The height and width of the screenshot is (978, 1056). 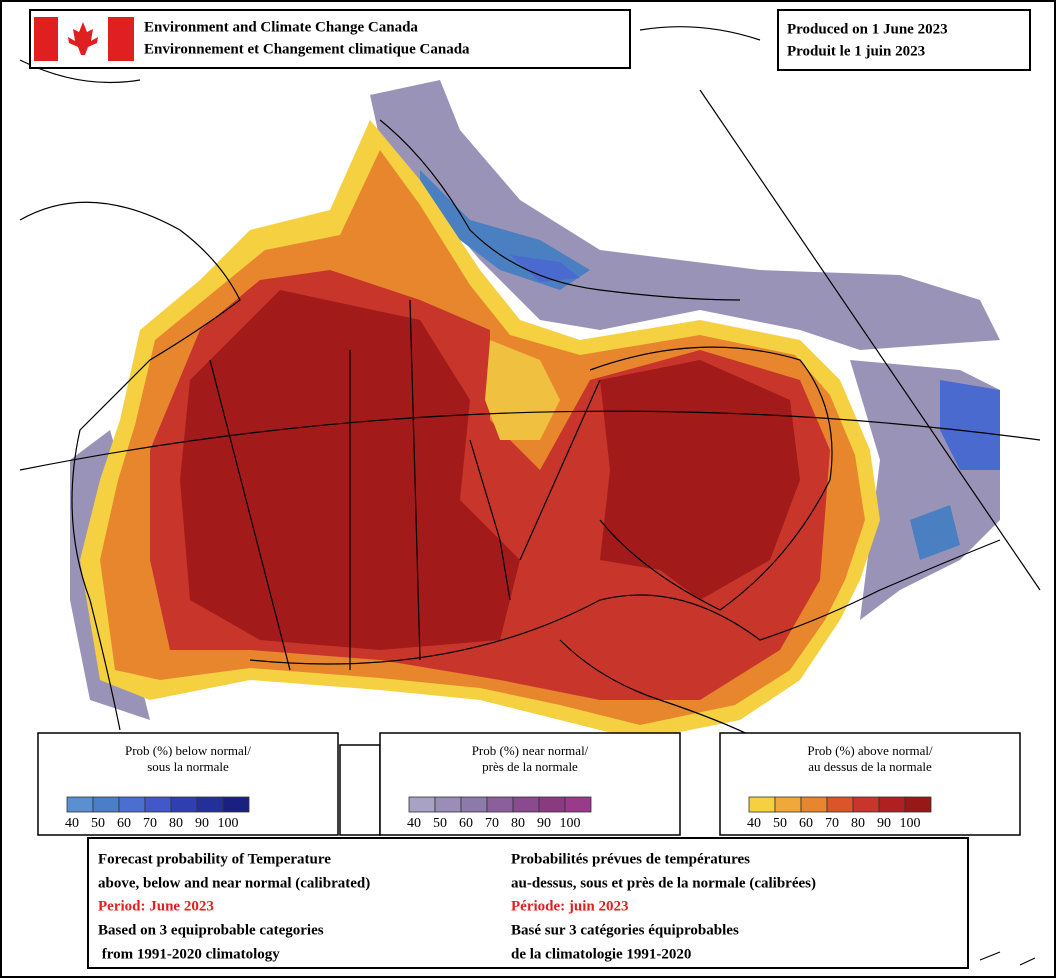 I want to click on agency-english: Environment and Climate Change Canada, so click(x=281, y=27).